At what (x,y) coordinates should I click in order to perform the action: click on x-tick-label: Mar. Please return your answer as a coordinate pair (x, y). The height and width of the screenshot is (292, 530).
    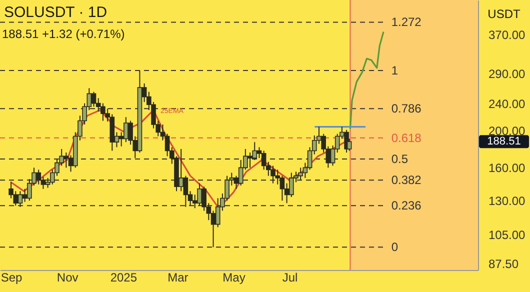
    Looking at the image, I should click on (178, 277).